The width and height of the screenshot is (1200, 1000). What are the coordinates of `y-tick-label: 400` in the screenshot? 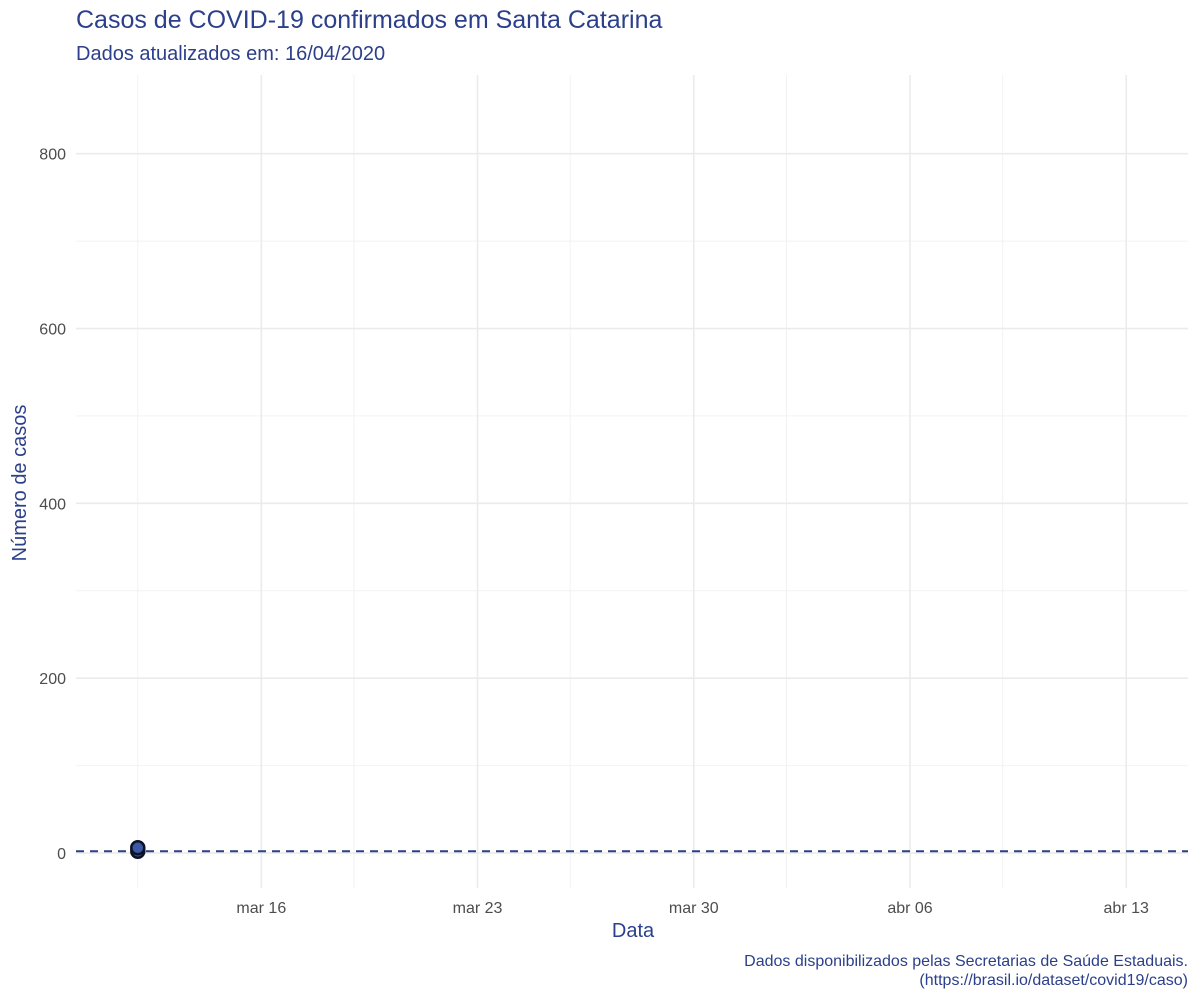 It's located at (52, 504).